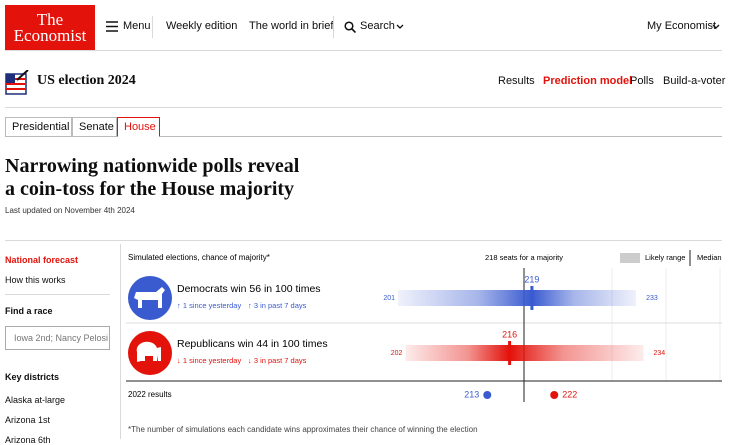  Describe the element at coordinates (41, 127) in the screenshot. I see `tab-label: Presidential` at that location.